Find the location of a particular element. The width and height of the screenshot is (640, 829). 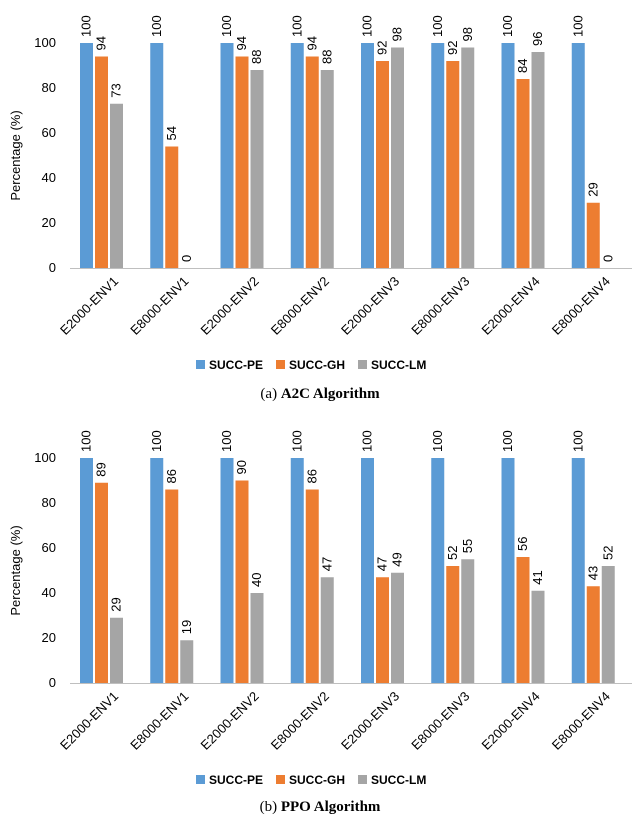

caption-a2c-title: A2C Algorithm is located at coordinates (330, 394).